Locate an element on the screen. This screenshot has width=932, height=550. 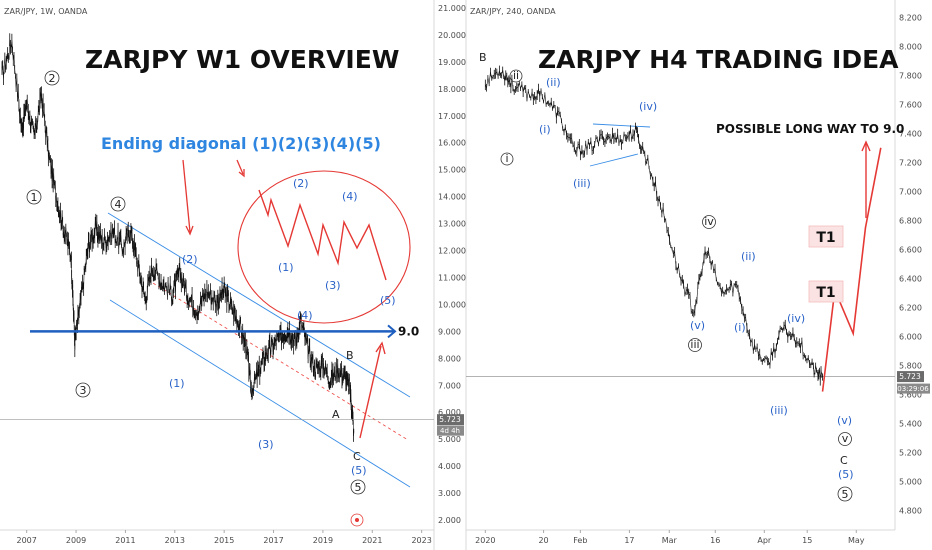
h4-wave-ii: (ii) is located at coordinates (553, 82).